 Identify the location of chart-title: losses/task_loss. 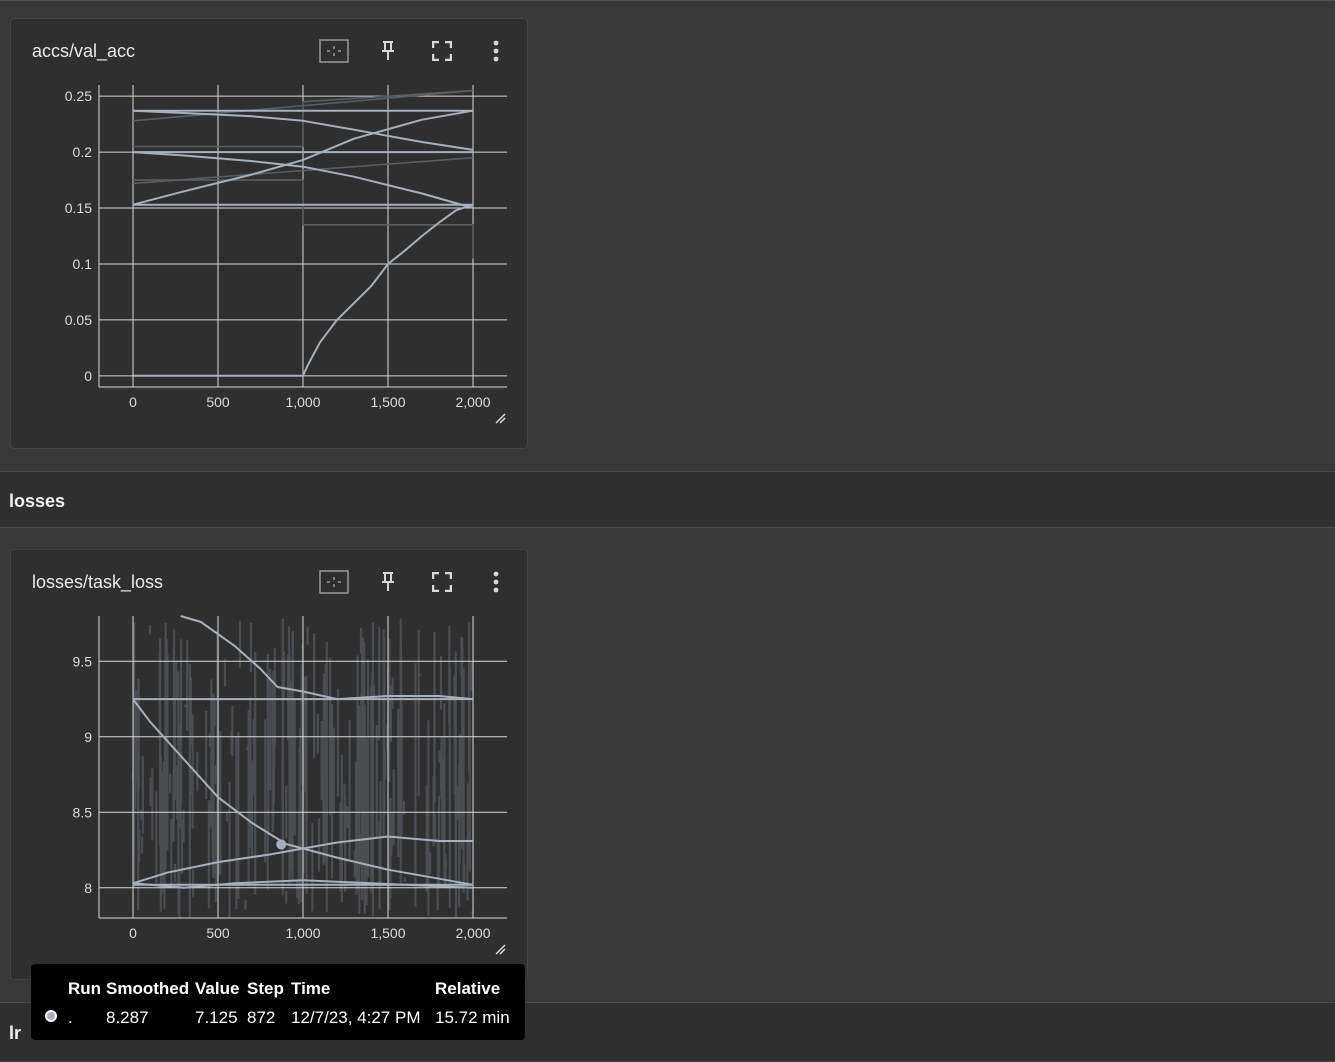
(98, 582).